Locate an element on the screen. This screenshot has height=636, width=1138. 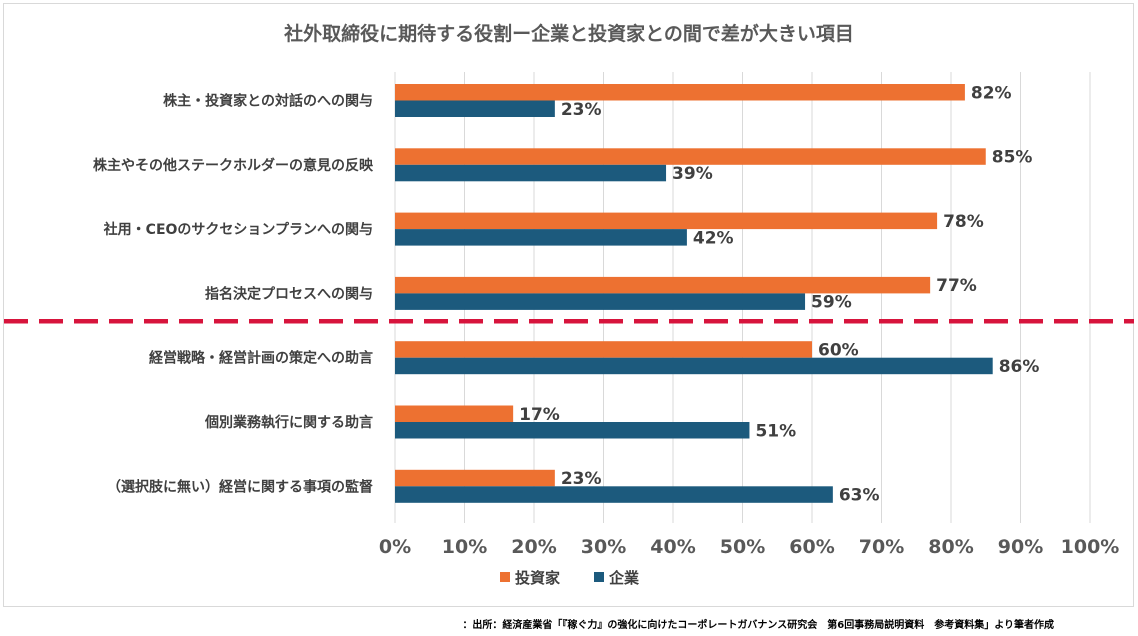
category-label: 株主・投資家との対話のへの関与 is located at coordinates (268, 101).